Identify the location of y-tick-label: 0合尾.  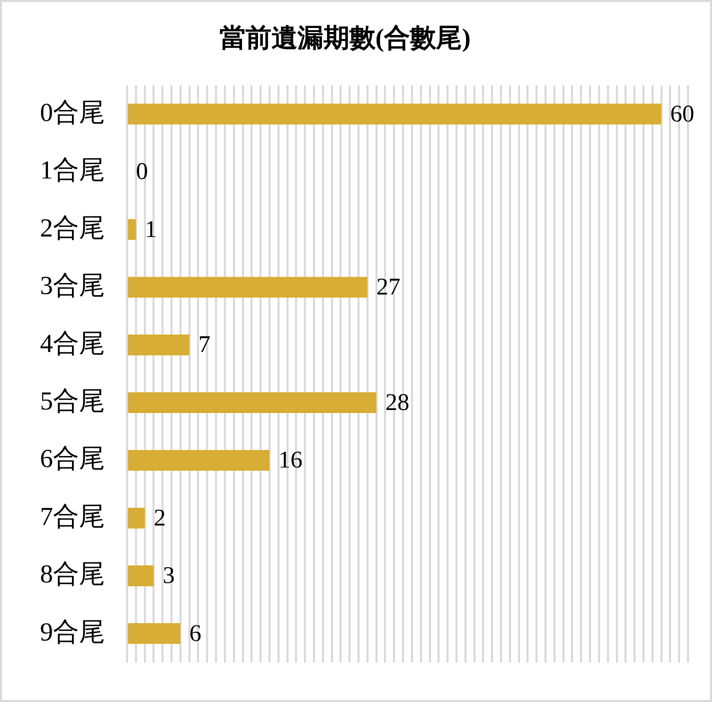
(72, 112).